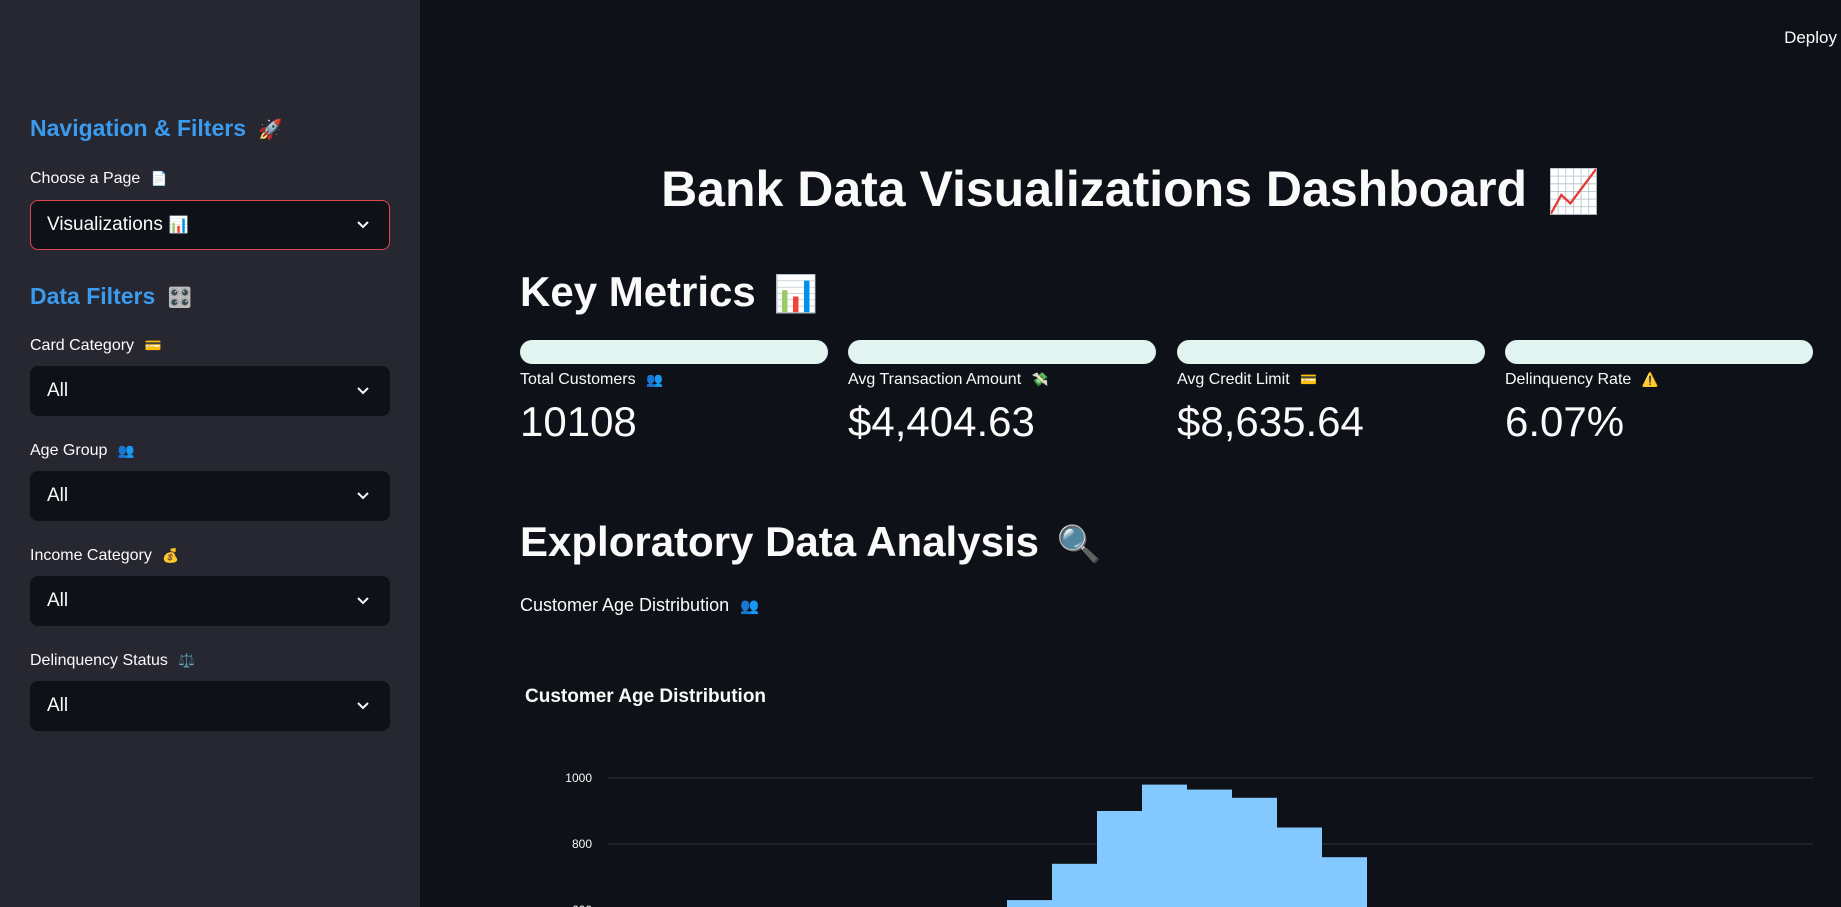 Image resolution: width=1841 pixels, height=907 pixels. Describe the element at coordinates (1565, 421) in the screenshot. I see `metric-value-delinquency-rate: 6.07%` at that location.